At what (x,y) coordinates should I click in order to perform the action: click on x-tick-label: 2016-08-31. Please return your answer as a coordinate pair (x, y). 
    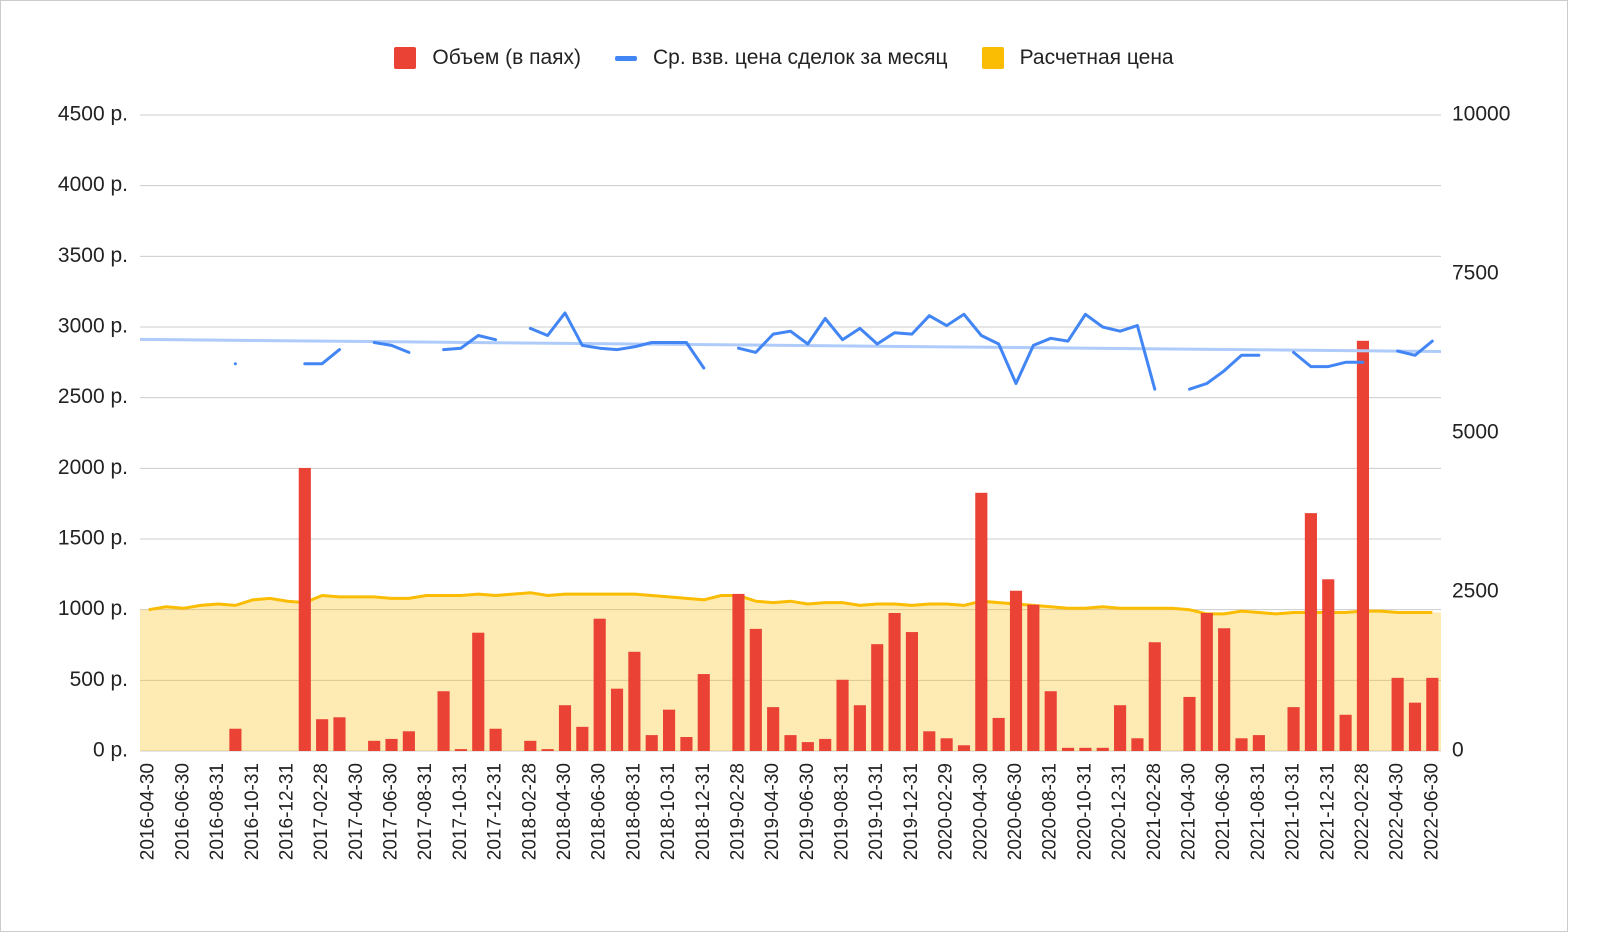
    Looking at the image, I should click on (217, 811).